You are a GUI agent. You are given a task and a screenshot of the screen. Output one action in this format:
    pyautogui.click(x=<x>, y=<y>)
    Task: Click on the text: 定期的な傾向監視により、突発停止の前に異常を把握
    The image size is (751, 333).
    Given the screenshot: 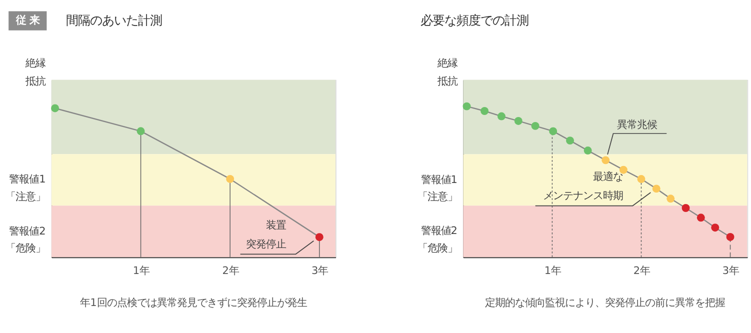 What is the action you would take?
    pyautogui.click(x=605, y=302)
    